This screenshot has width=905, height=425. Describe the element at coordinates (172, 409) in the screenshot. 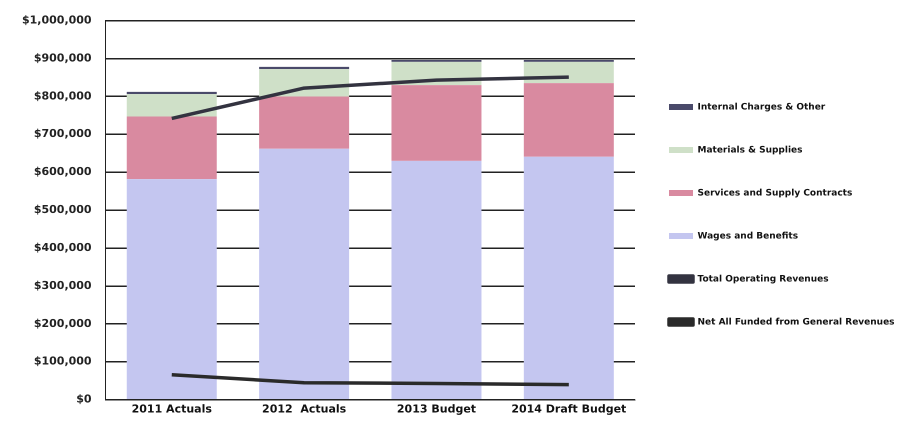

I see `x-tick-label: 2011 Actuals` at that location.